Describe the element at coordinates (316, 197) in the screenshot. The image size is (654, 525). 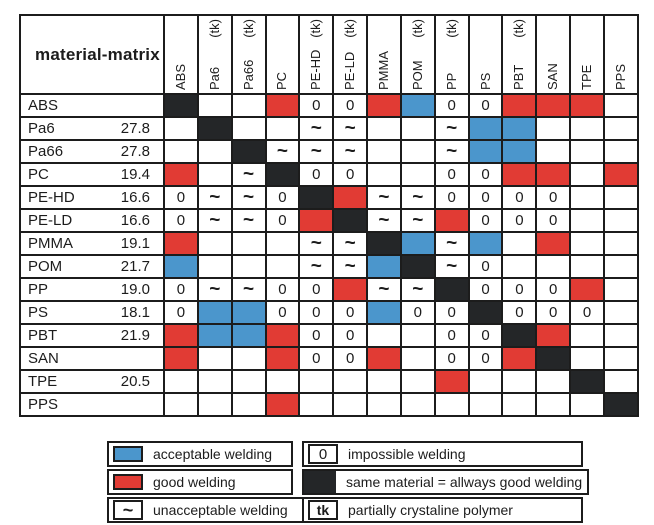
I see `matrix-cell-pe-hd-pe-hd` at that location.